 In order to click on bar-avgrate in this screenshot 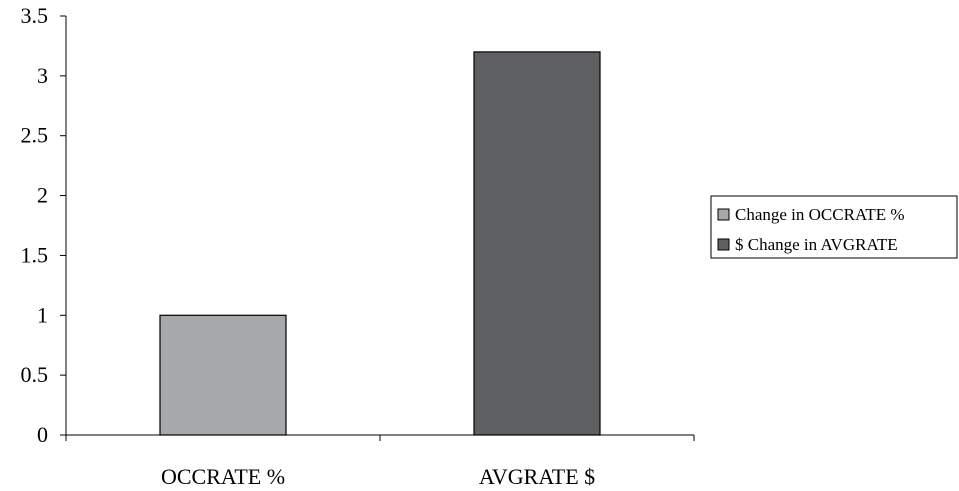, I will do `click(537, 243)`.